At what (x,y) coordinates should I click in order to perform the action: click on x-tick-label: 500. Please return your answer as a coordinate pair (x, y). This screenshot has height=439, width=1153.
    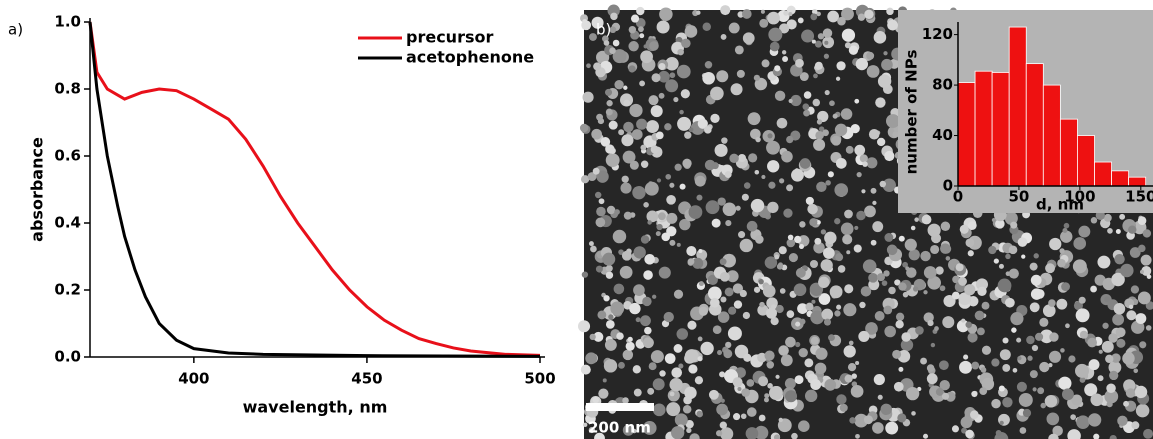
    Looking at the image, I should click on (539, 379).